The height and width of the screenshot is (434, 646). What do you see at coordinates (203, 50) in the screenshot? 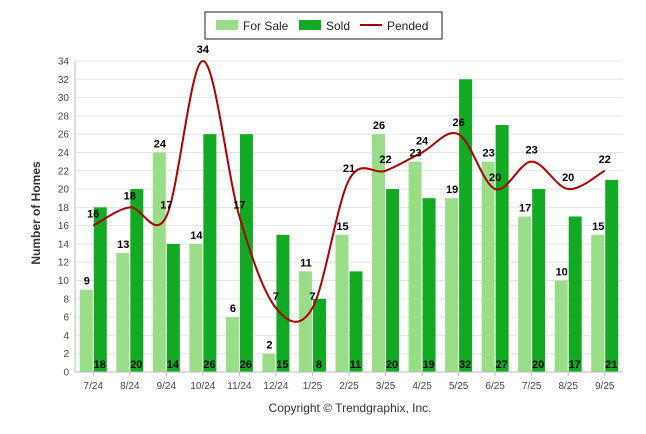
I see `label-pended-10/24: 34` at bounding box center [203, 50].